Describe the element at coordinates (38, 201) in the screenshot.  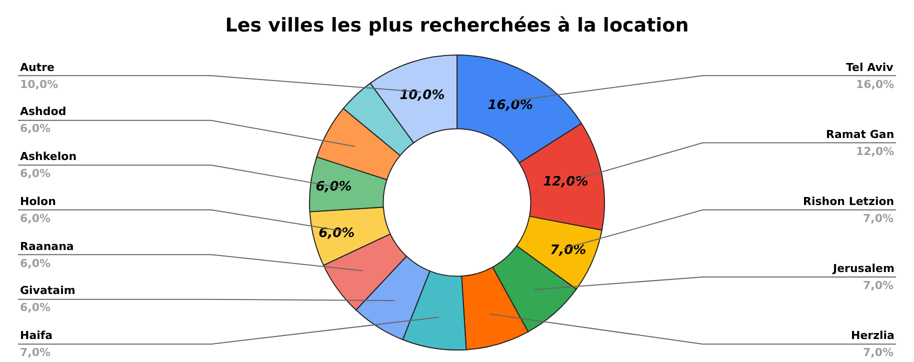
I see `slice-label: Holon` at that location.